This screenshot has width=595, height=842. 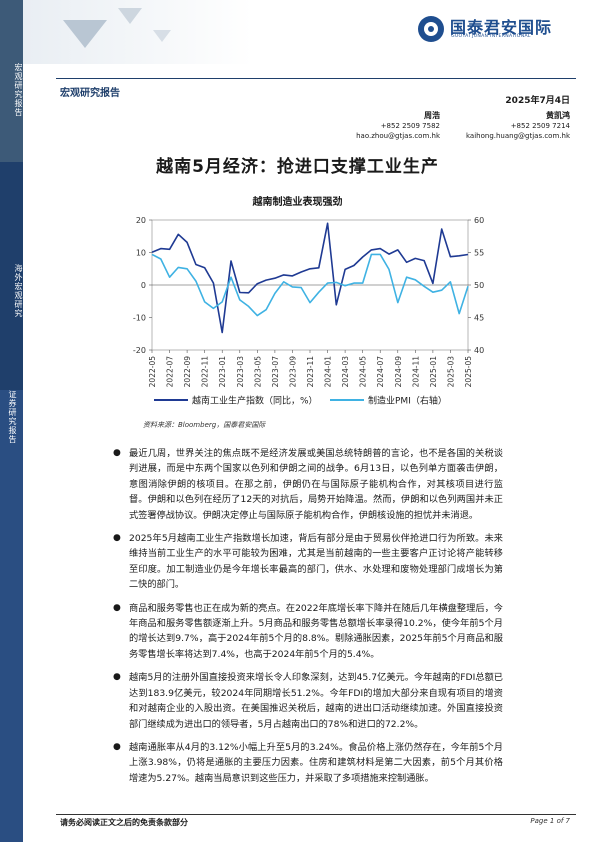 I want to click on left-axis-tick-label: 10, so click(x=141, y=253).